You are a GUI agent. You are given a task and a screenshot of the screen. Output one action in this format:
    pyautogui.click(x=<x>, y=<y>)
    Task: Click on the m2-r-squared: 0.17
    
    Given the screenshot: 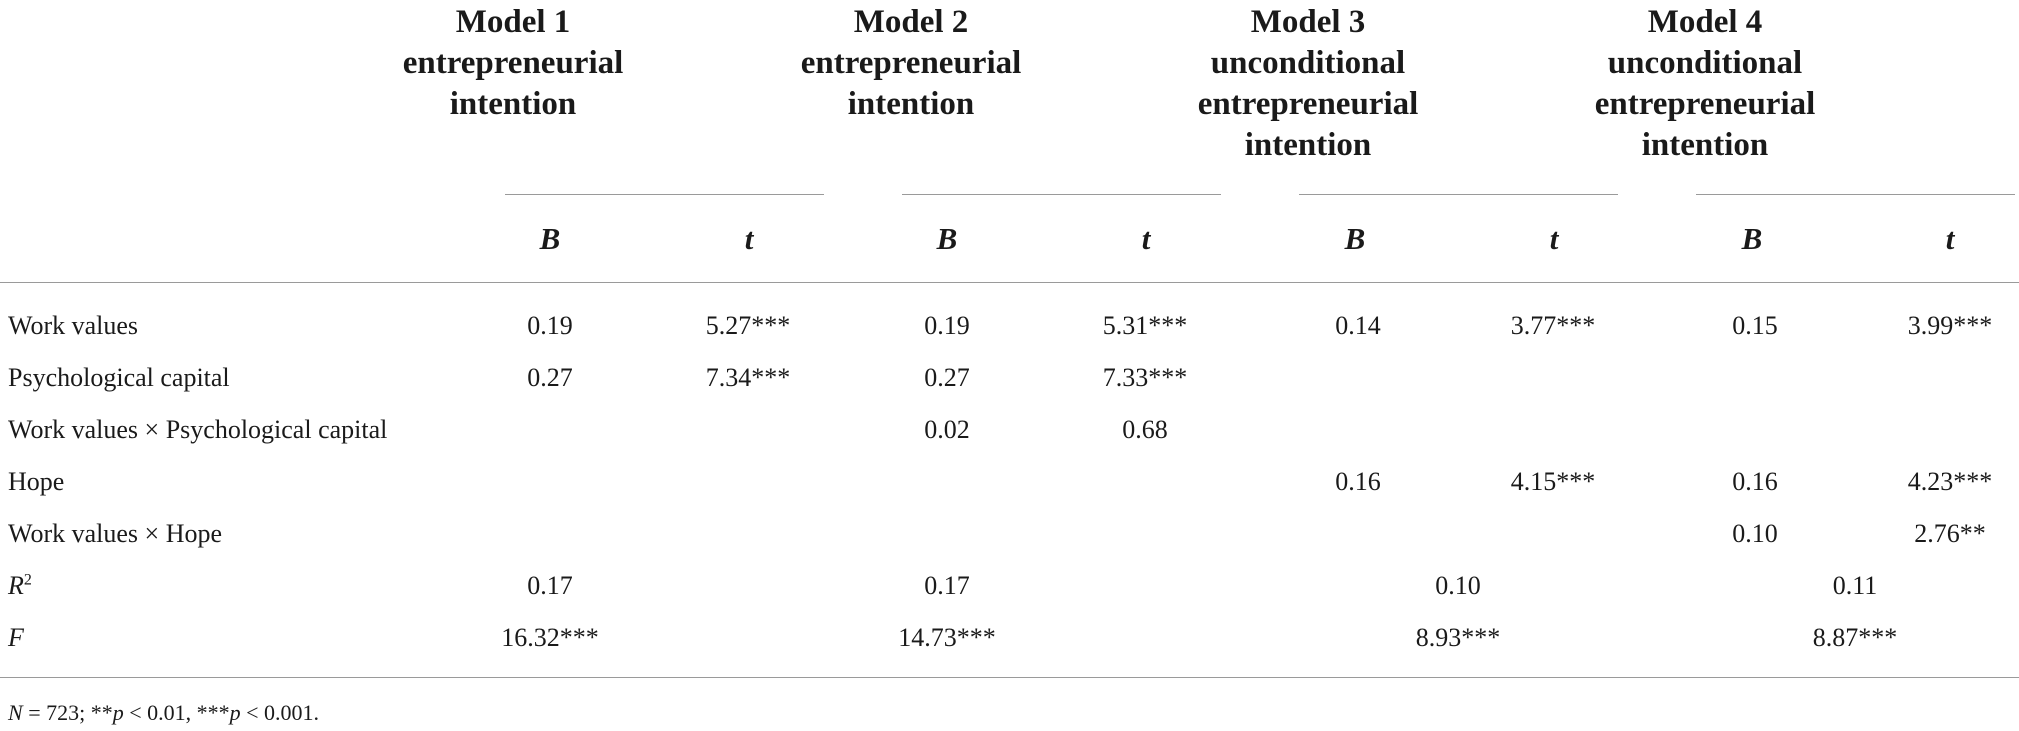 What is the action you would take?
    pyautogui.click(x=947, y=585)
    